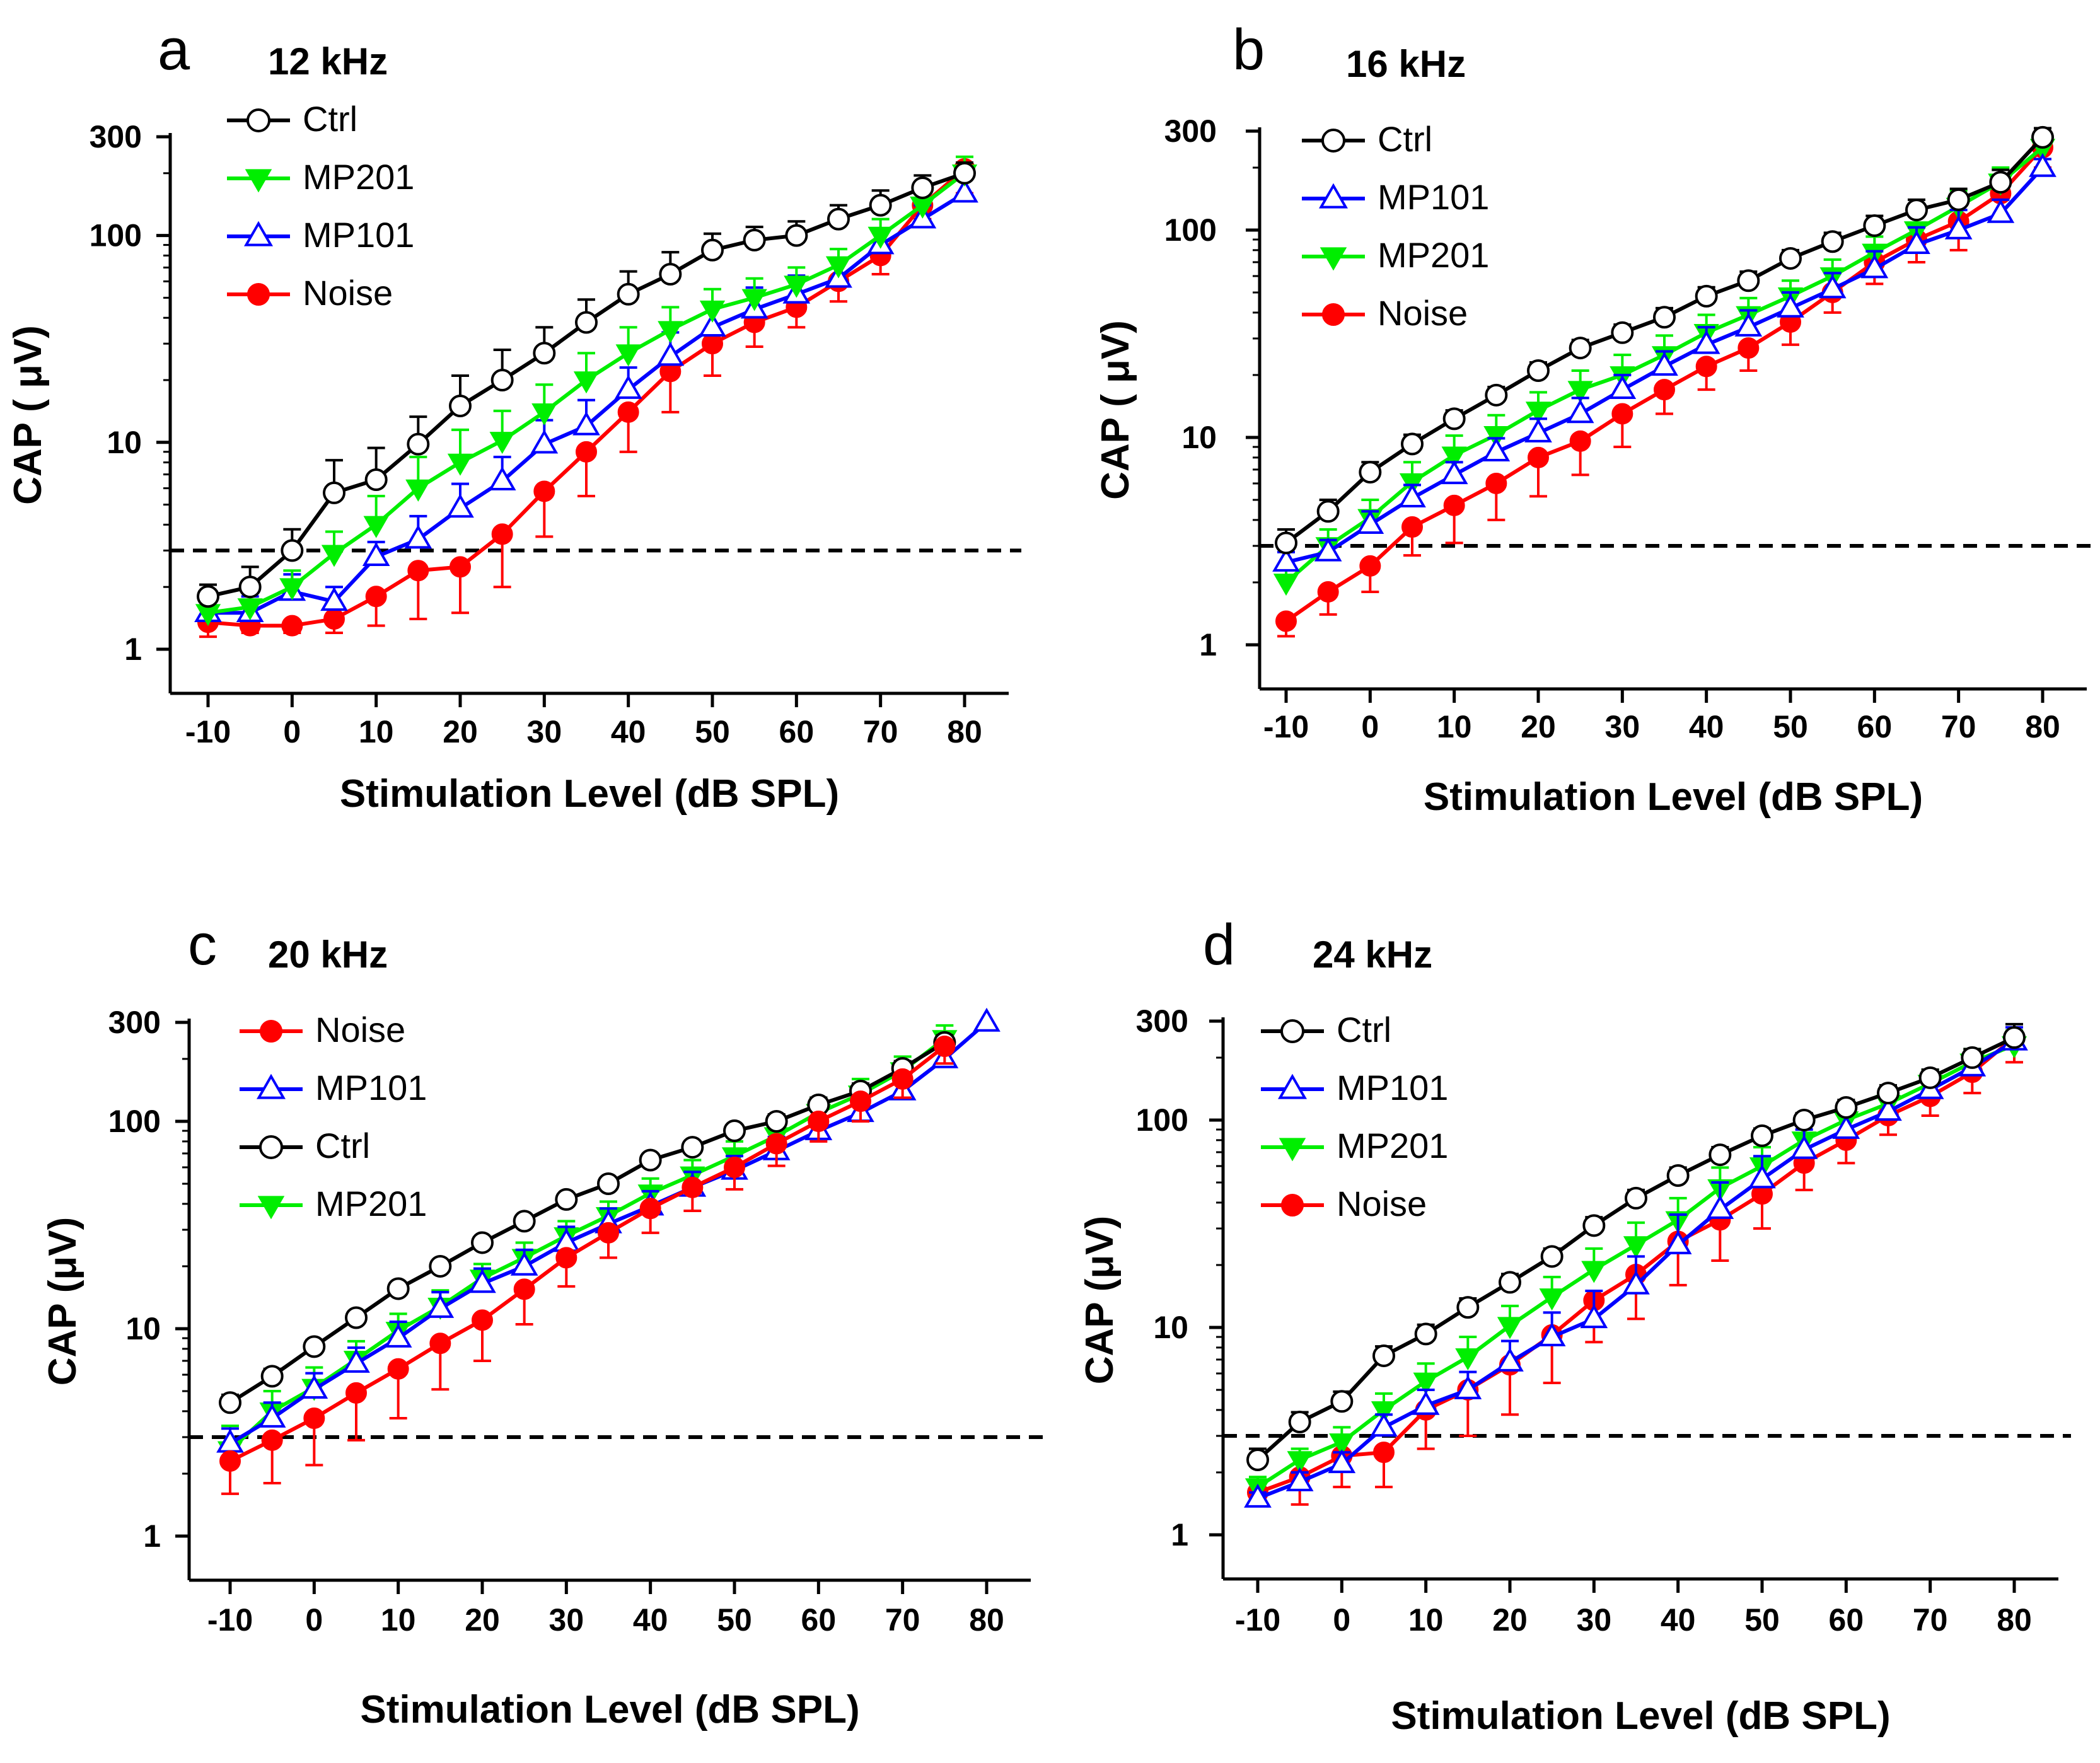  Describe the element at coordinates (797, 732) in the screenshot. I see `x-tick-label: 60` at that location.